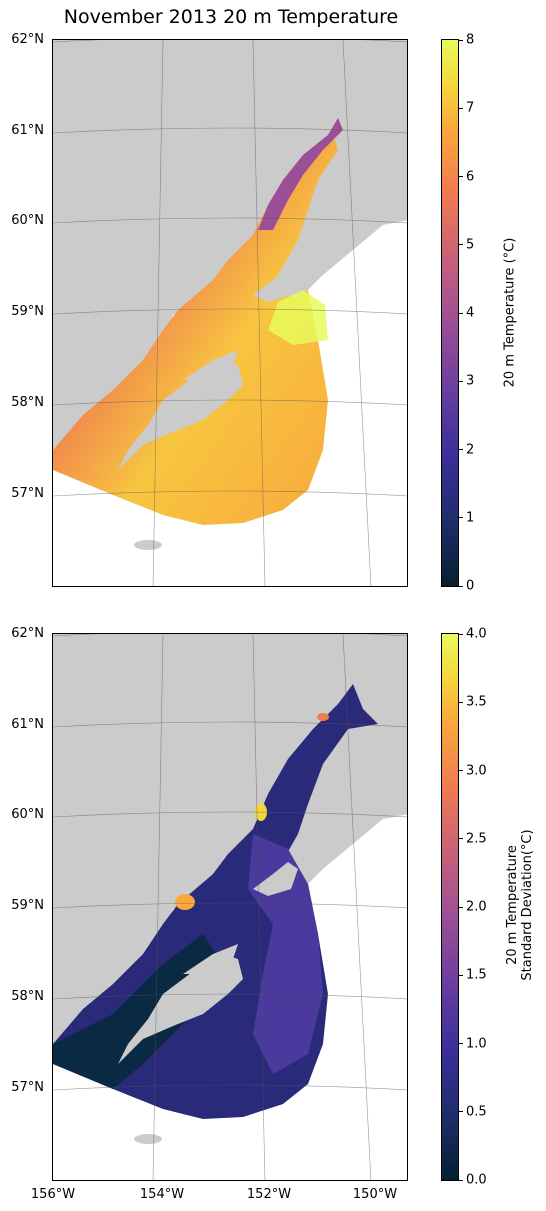 Image resolution: width=546 pixels, height=1211 pixels. I want to click on colorbar-tick-label: 3, so click(470, 381).